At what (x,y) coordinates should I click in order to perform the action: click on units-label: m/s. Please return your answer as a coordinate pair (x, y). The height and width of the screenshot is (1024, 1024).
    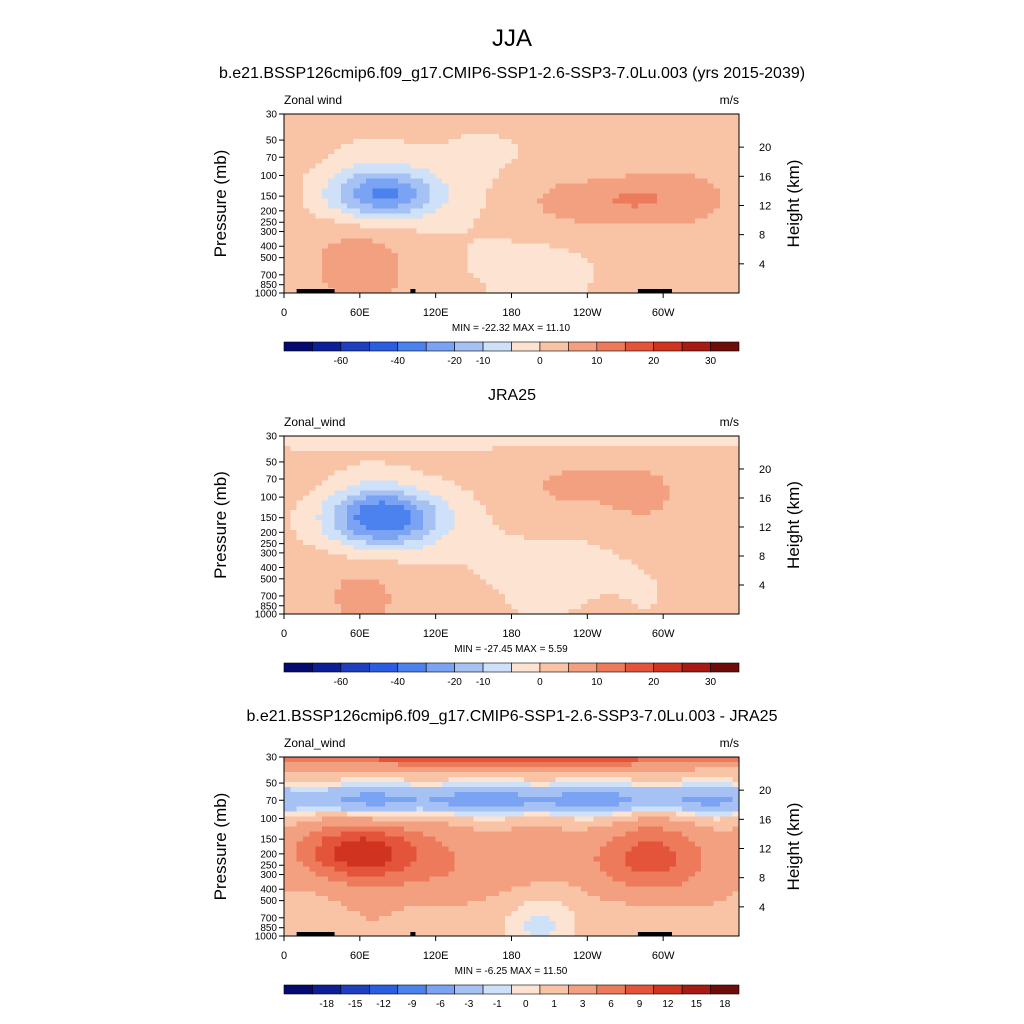
    Looking at the image, I should click on (729, 100).